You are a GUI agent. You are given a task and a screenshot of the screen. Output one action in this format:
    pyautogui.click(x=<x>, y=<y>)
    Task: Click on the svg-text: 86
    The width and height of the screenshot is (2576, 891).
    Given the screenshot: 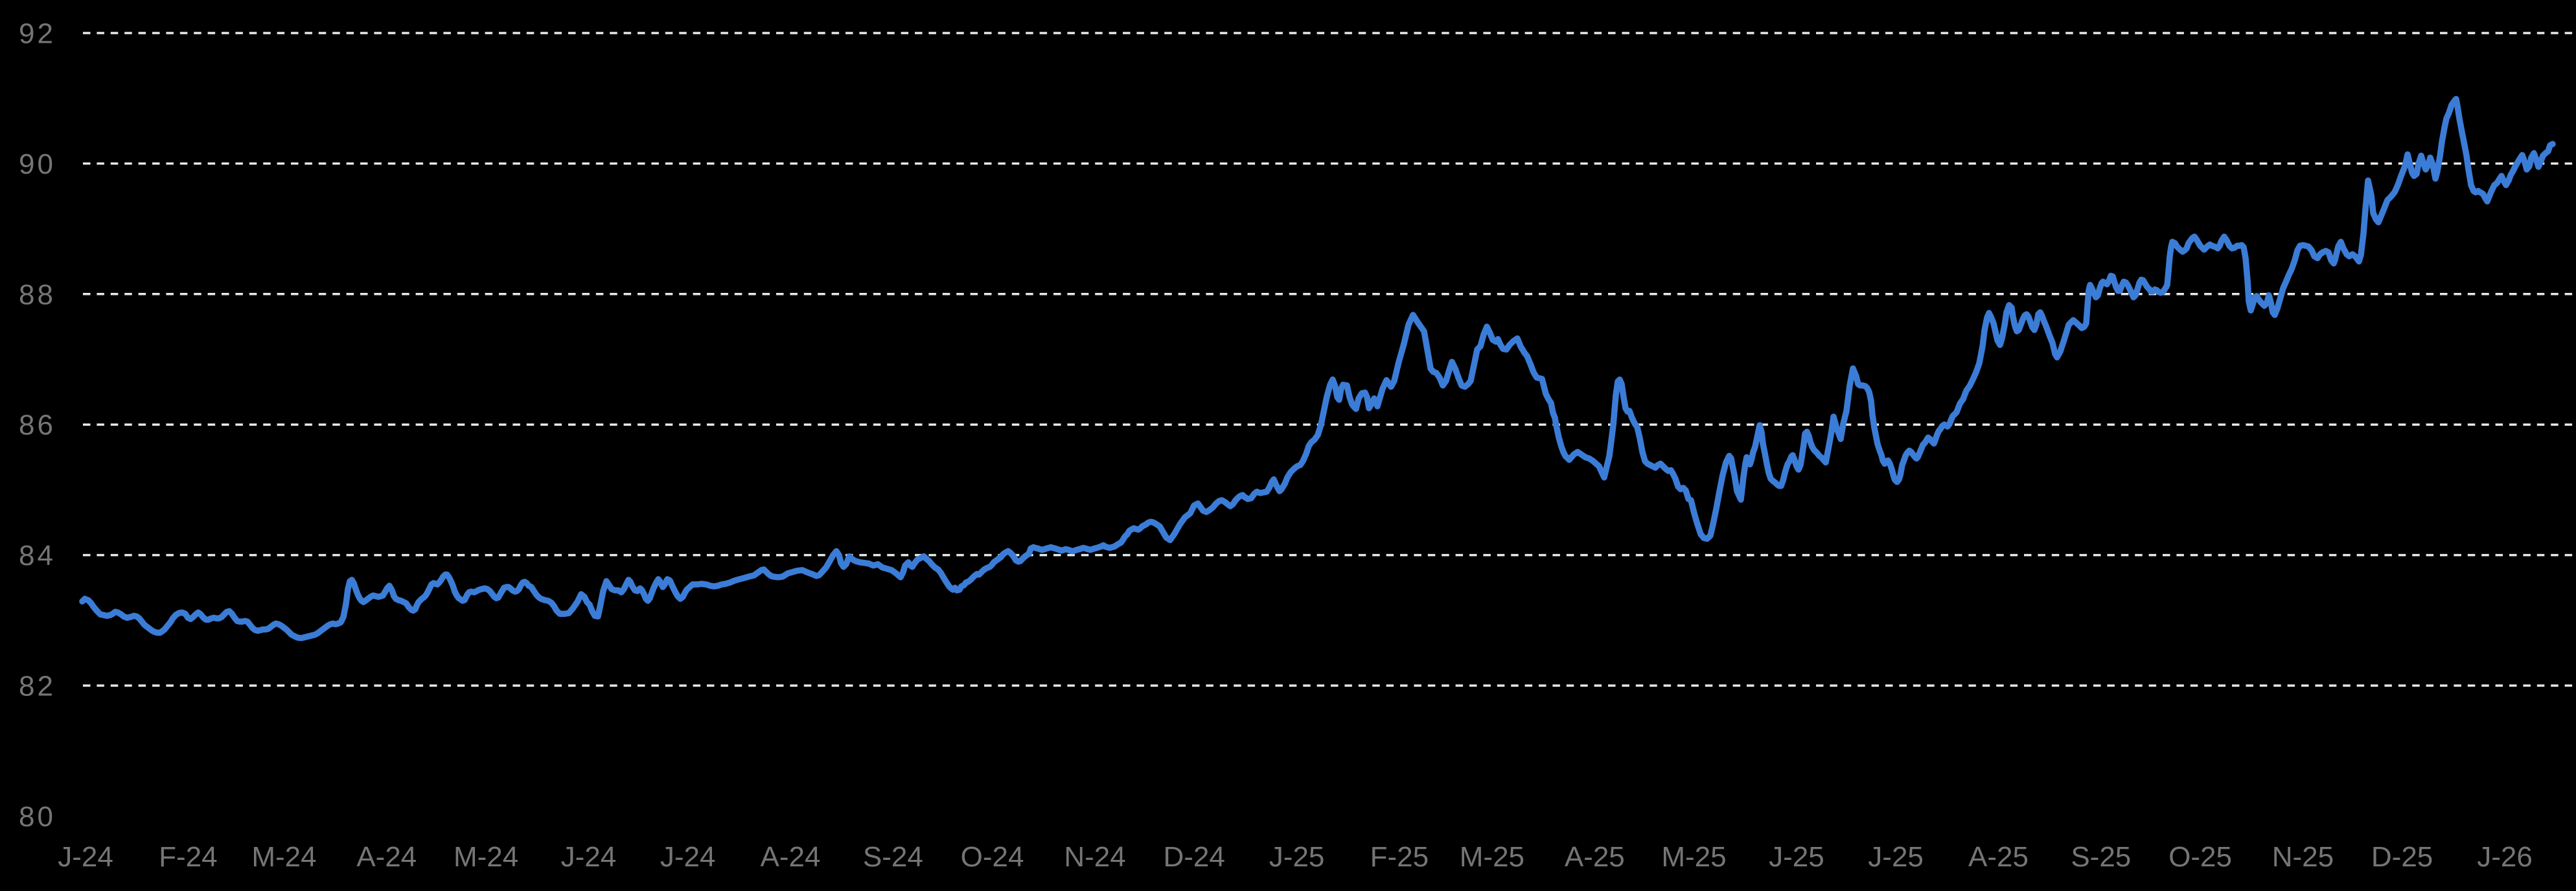 What is the action you would take?
    pyautogui.click(x=37, y=425)
    